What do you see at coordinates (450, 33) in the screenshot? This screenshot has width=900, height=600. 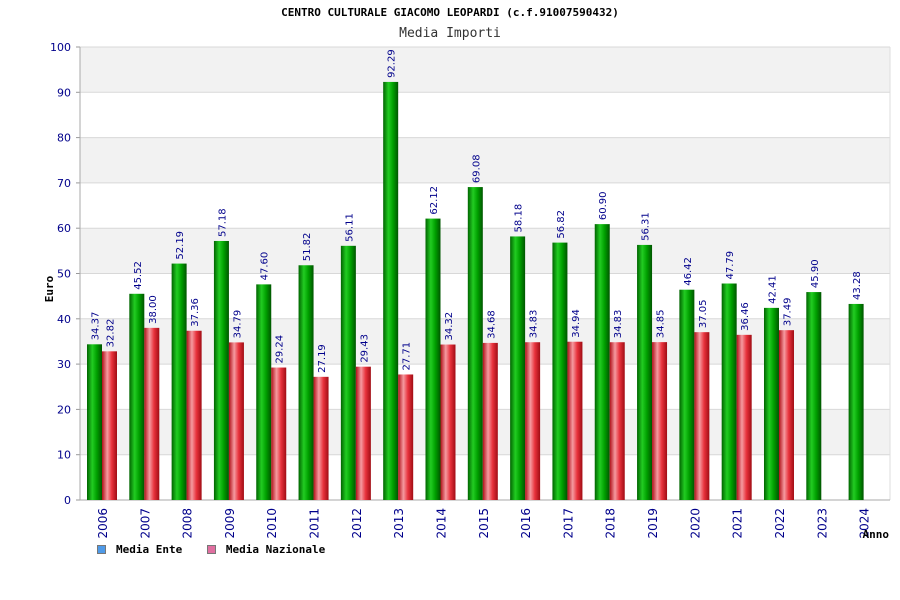 I see `chart-subtitle: Media Importi` at bounding box center [450, 33].